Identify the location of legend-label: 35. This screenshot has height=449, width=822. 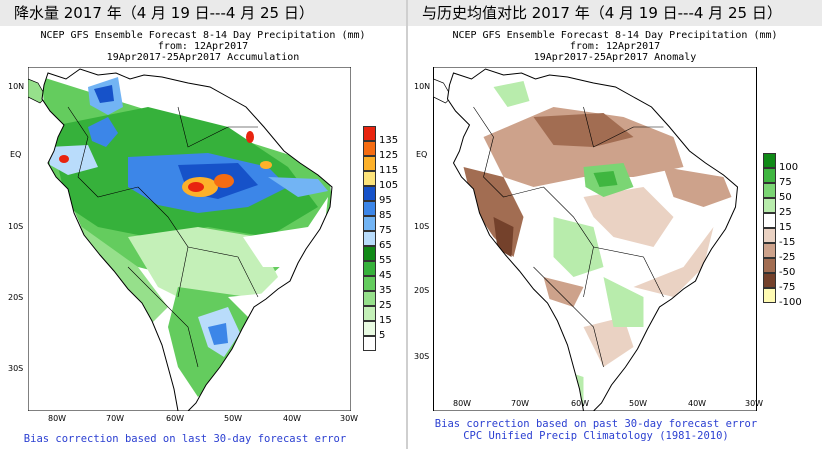
(385, 290).